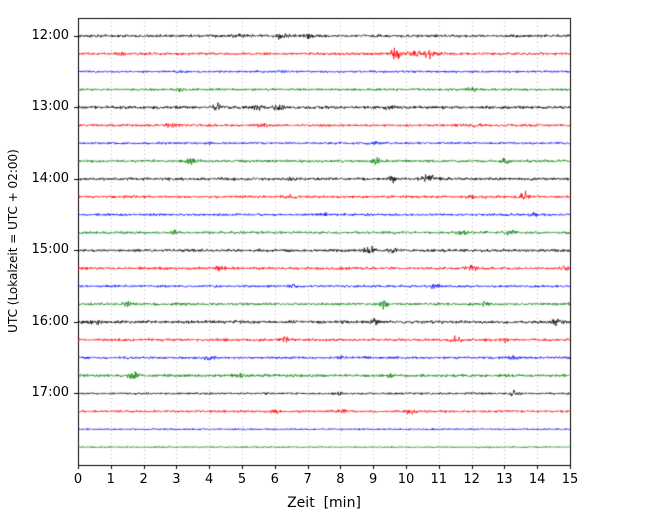 The image size is (650, 520). What do you see at coordinates (50, 107) in the screenshot?
I see `y-tick-label: 13:00` at bounding box center [50, 107].